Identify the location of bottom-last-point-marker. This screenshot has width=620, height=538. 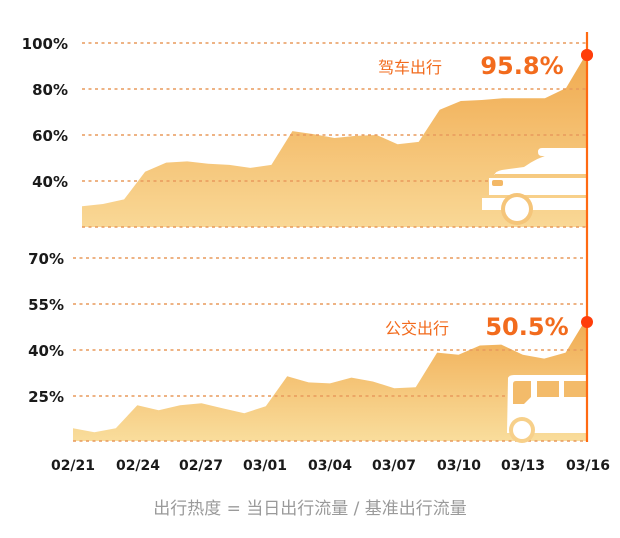
(587, 322).